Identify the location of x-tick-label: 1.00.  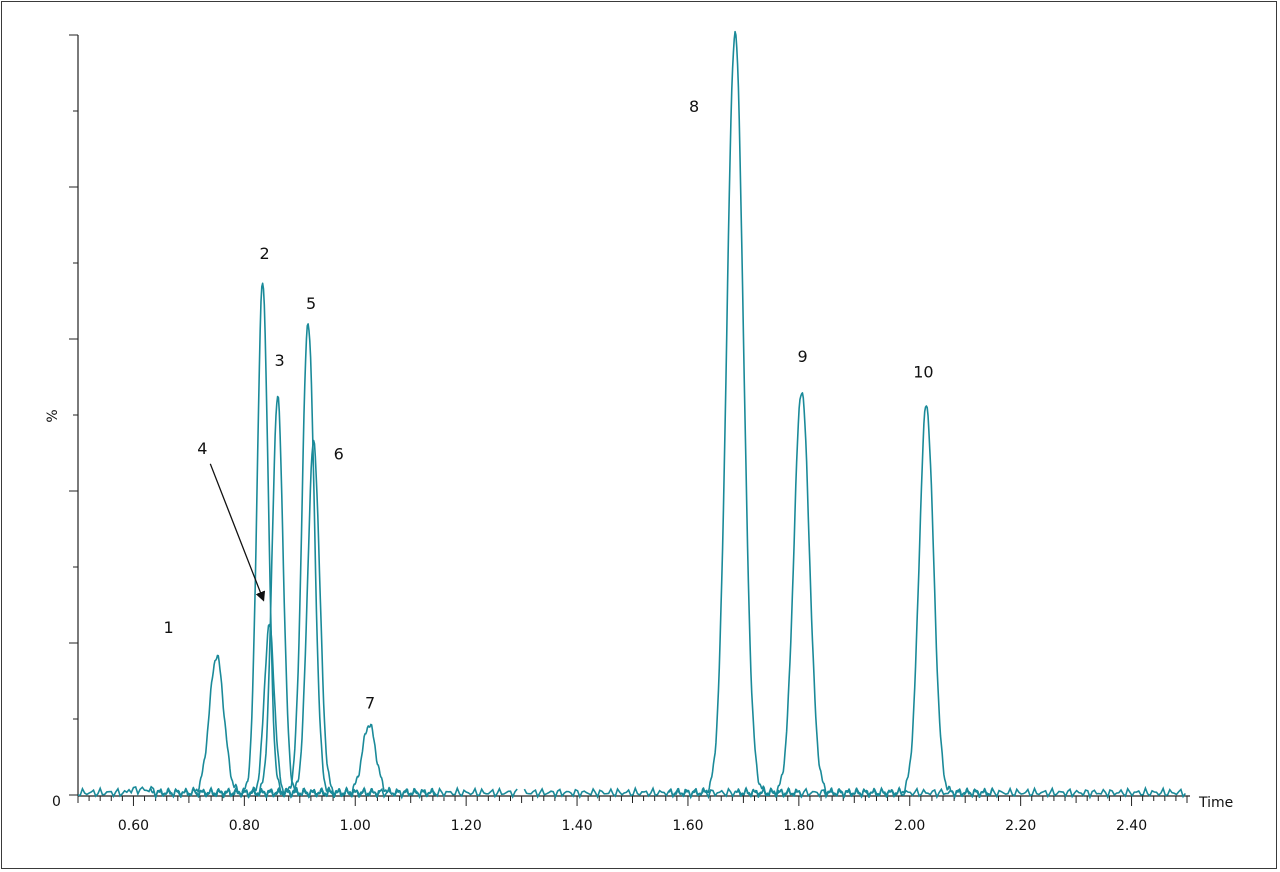
(355, 826).